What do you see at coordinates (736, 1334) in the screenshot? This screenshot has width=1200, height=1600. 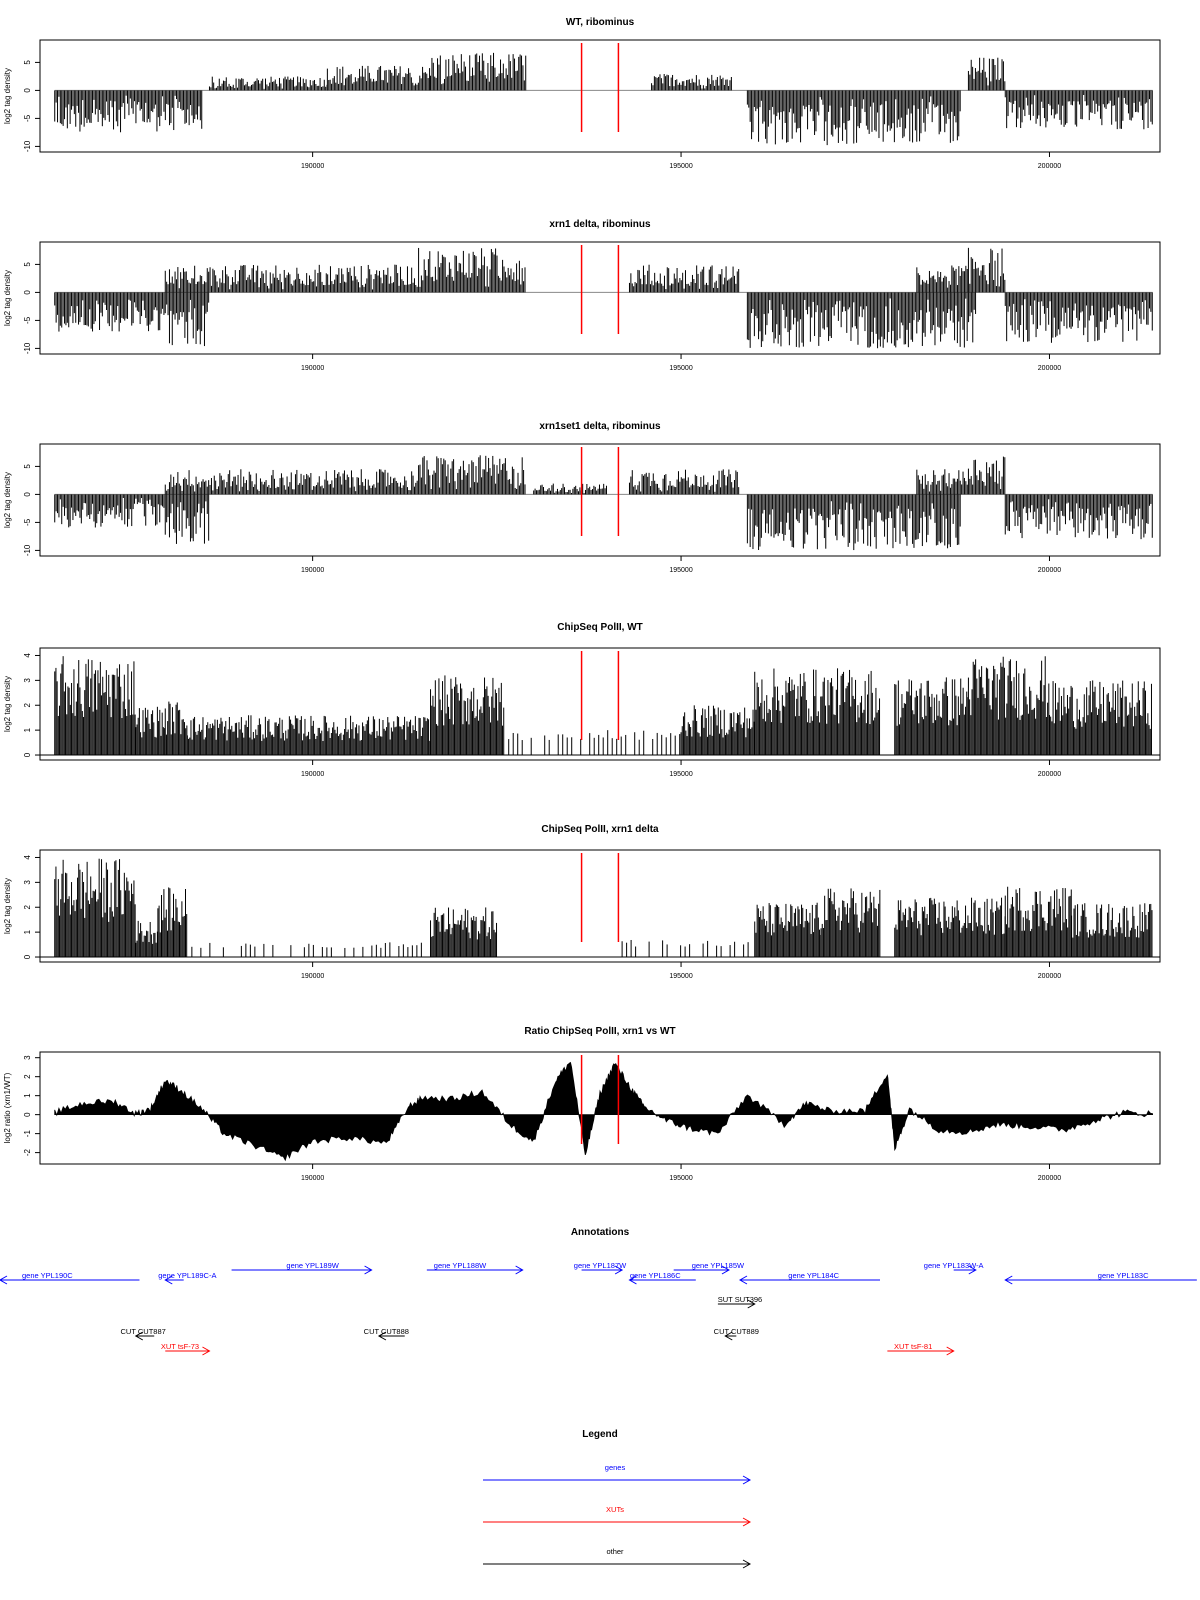 I see `annotation-track: CUT CUT889` at bounding box center [736, 1334].